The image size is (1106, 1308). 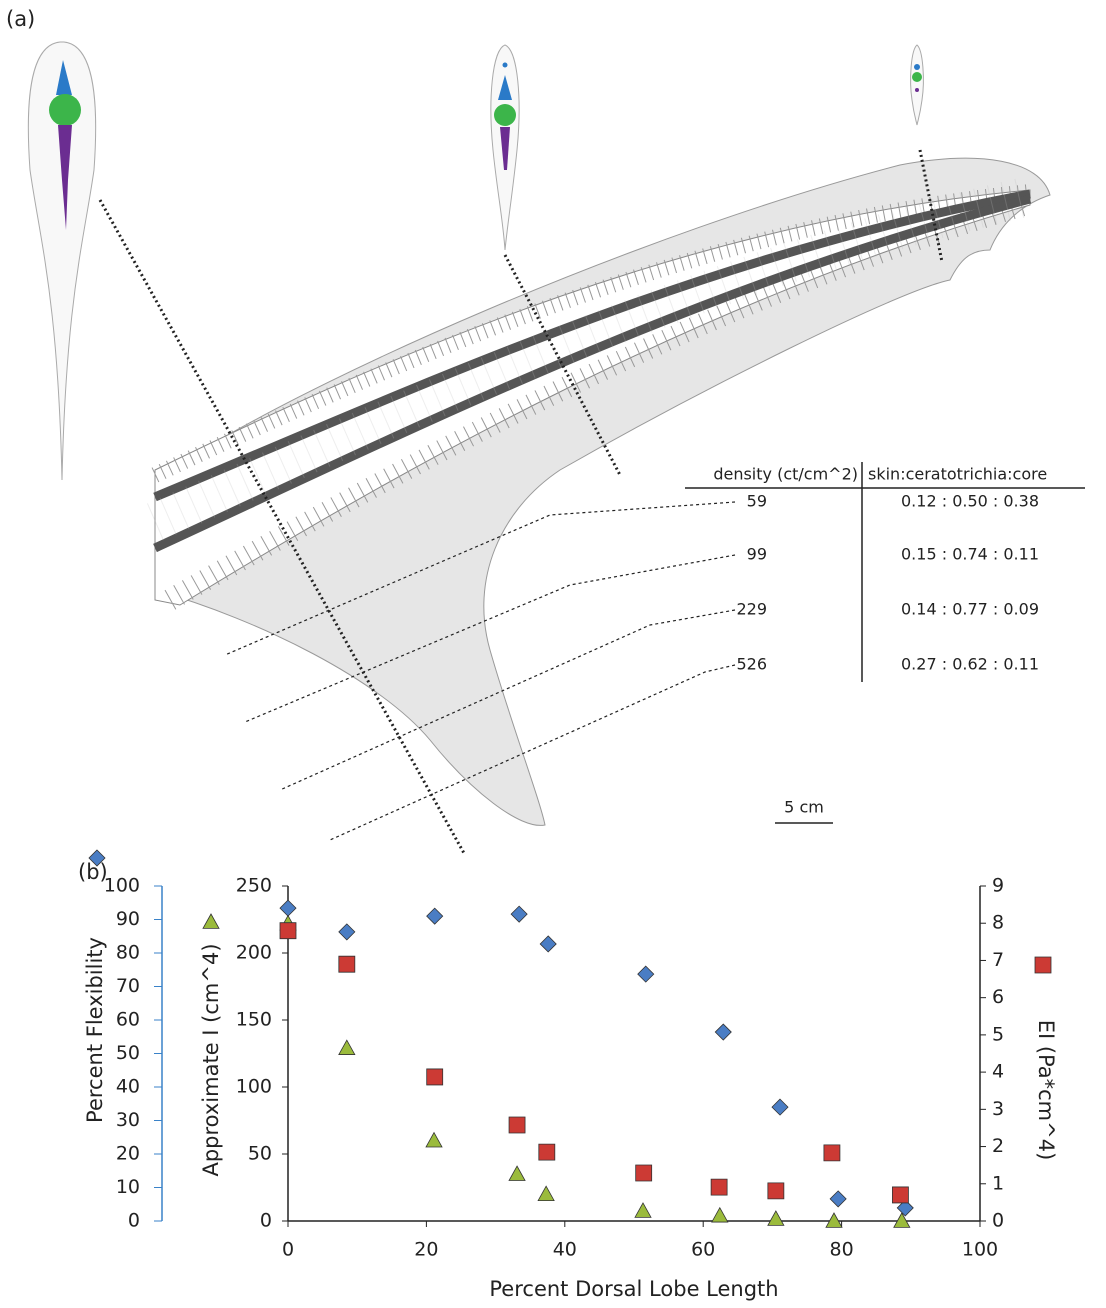 What do you see at coordinates (95, 1030) in the screenshot?
I see `y-axis-title: Percent Flexibility` at bounding box center [95, 1030].